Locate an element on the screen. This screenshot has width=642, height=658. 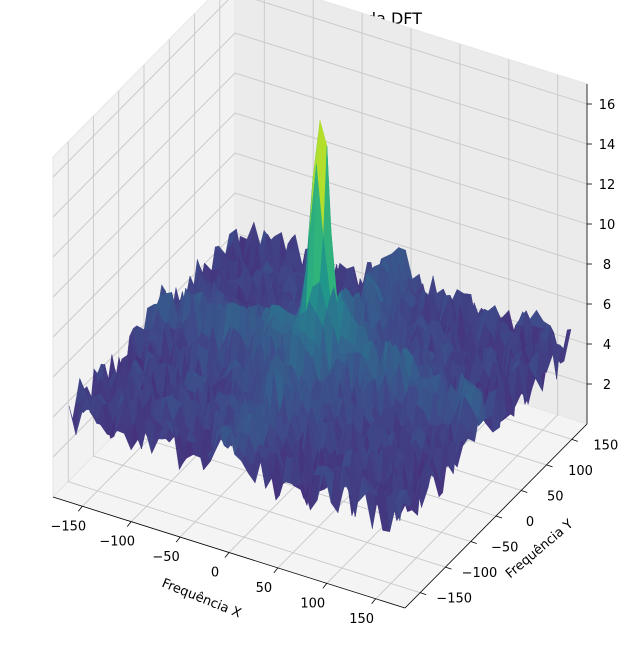
z-tick-label: 14 is located at coordinates (607, 145).